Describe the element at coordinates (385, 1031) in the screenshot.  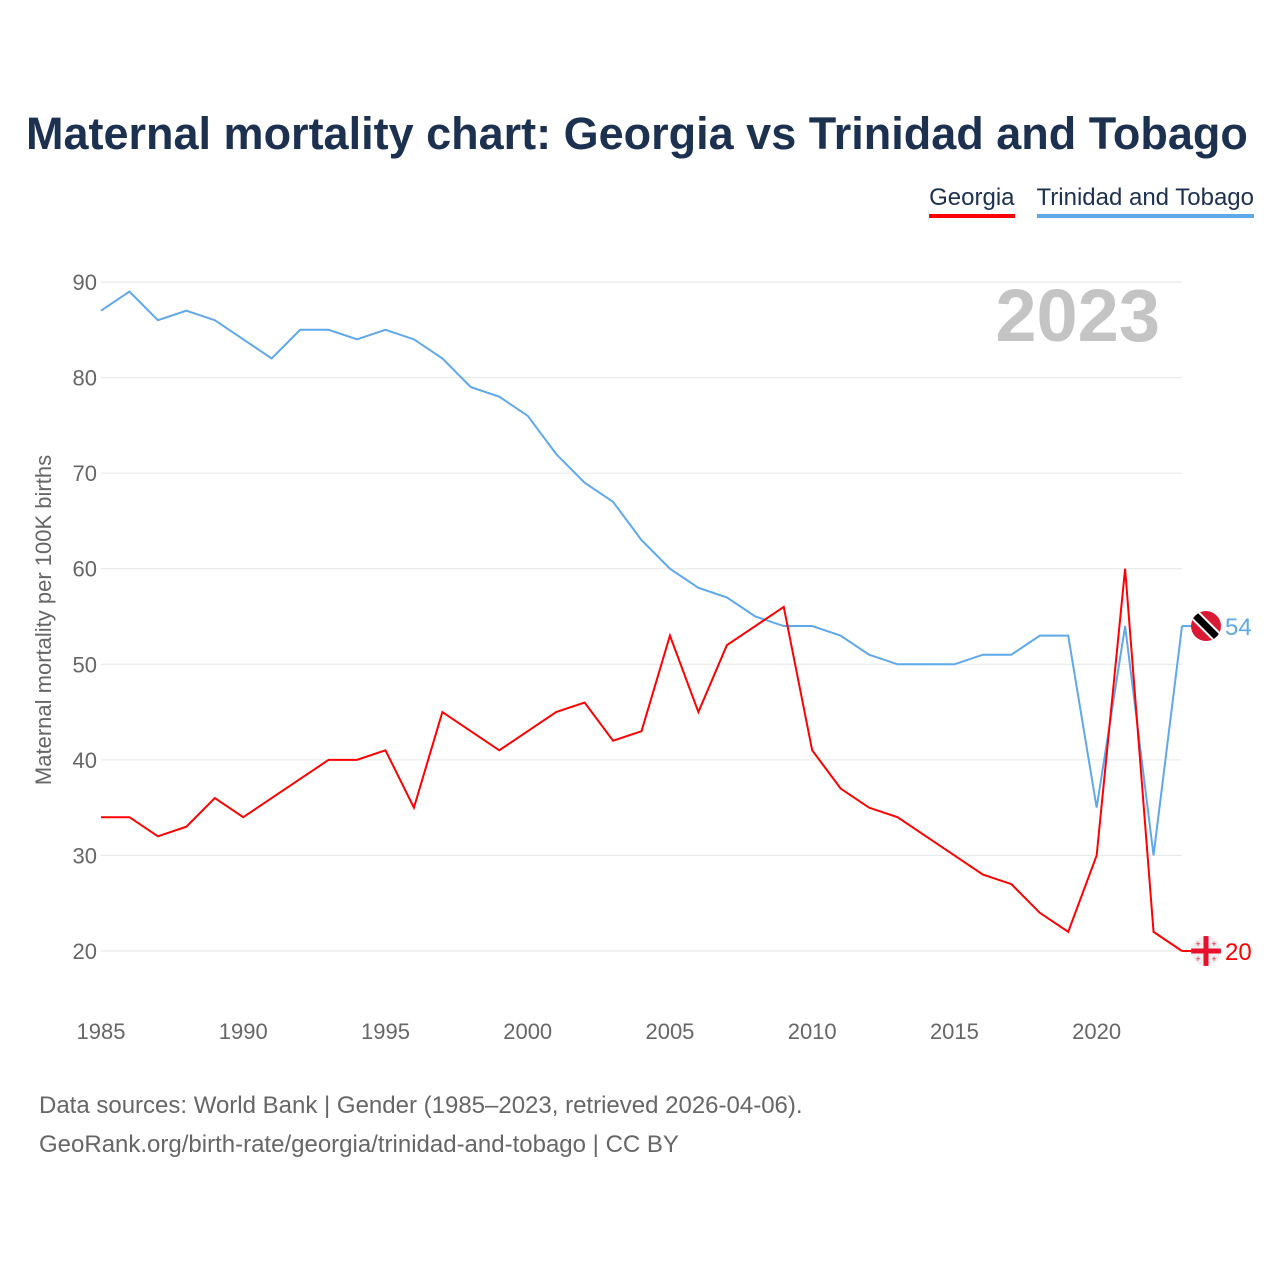
I see `x-tick-label: 1995` at that location.